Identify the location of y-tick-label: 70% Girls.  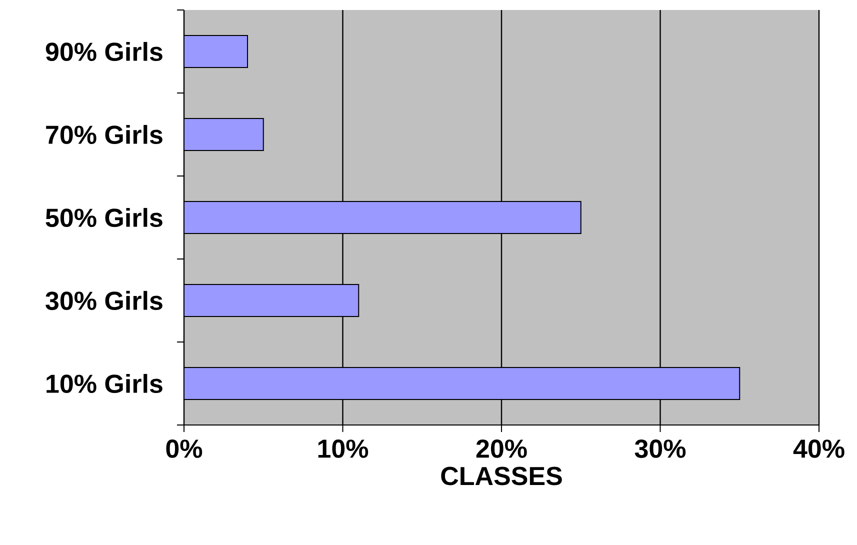
(104, 134).